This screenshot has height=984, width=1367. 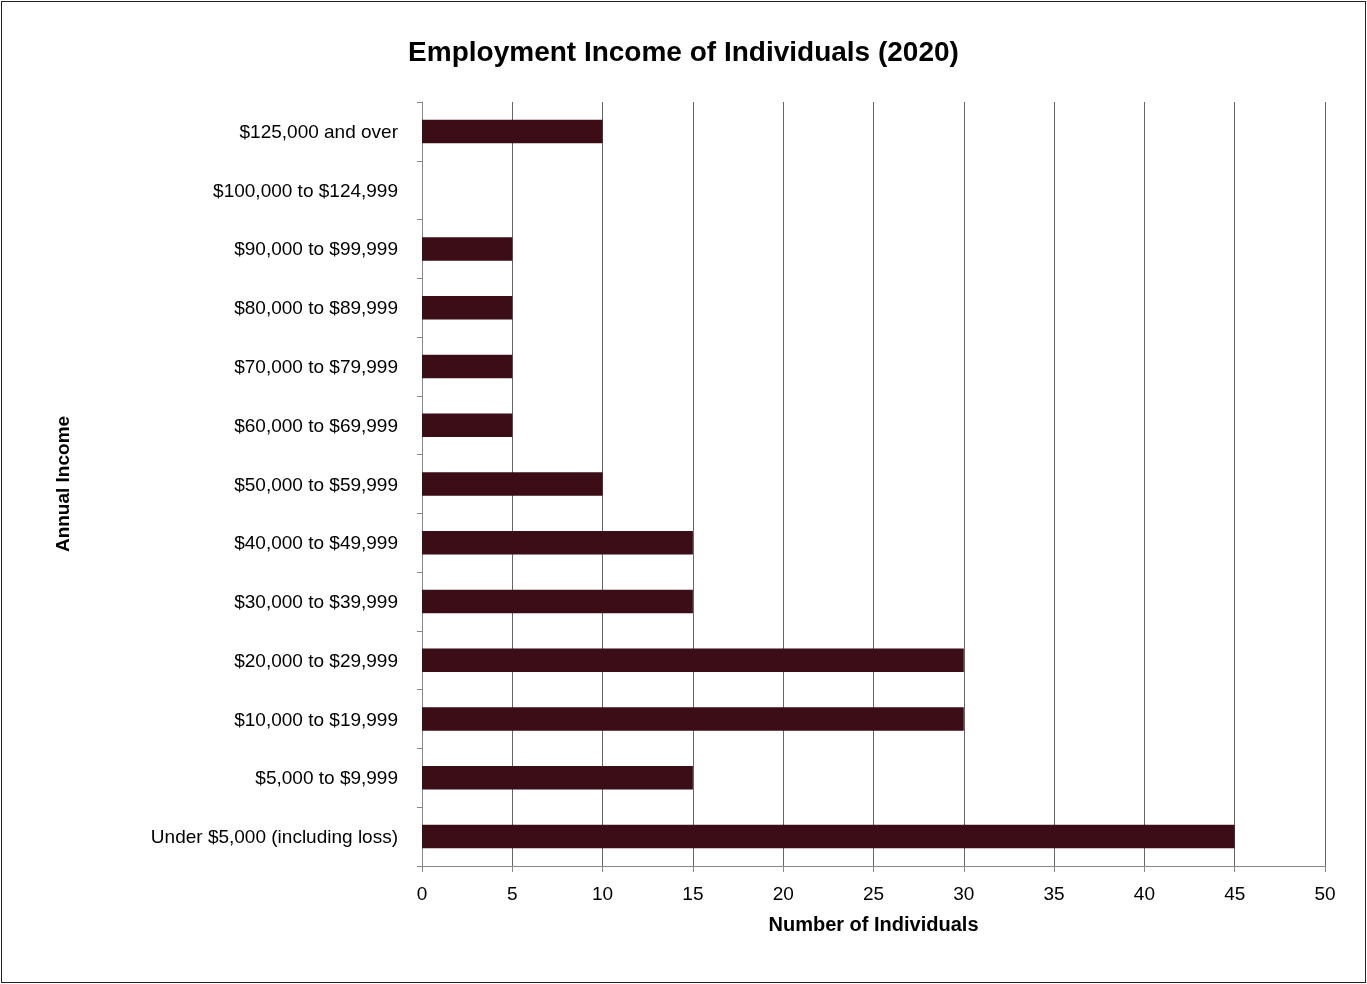 What do you see at coordinates (683, 51) in the screenshot?
I see `chart-title: Employment Income of Individuals (2020)` at bounding box center [683, 51].